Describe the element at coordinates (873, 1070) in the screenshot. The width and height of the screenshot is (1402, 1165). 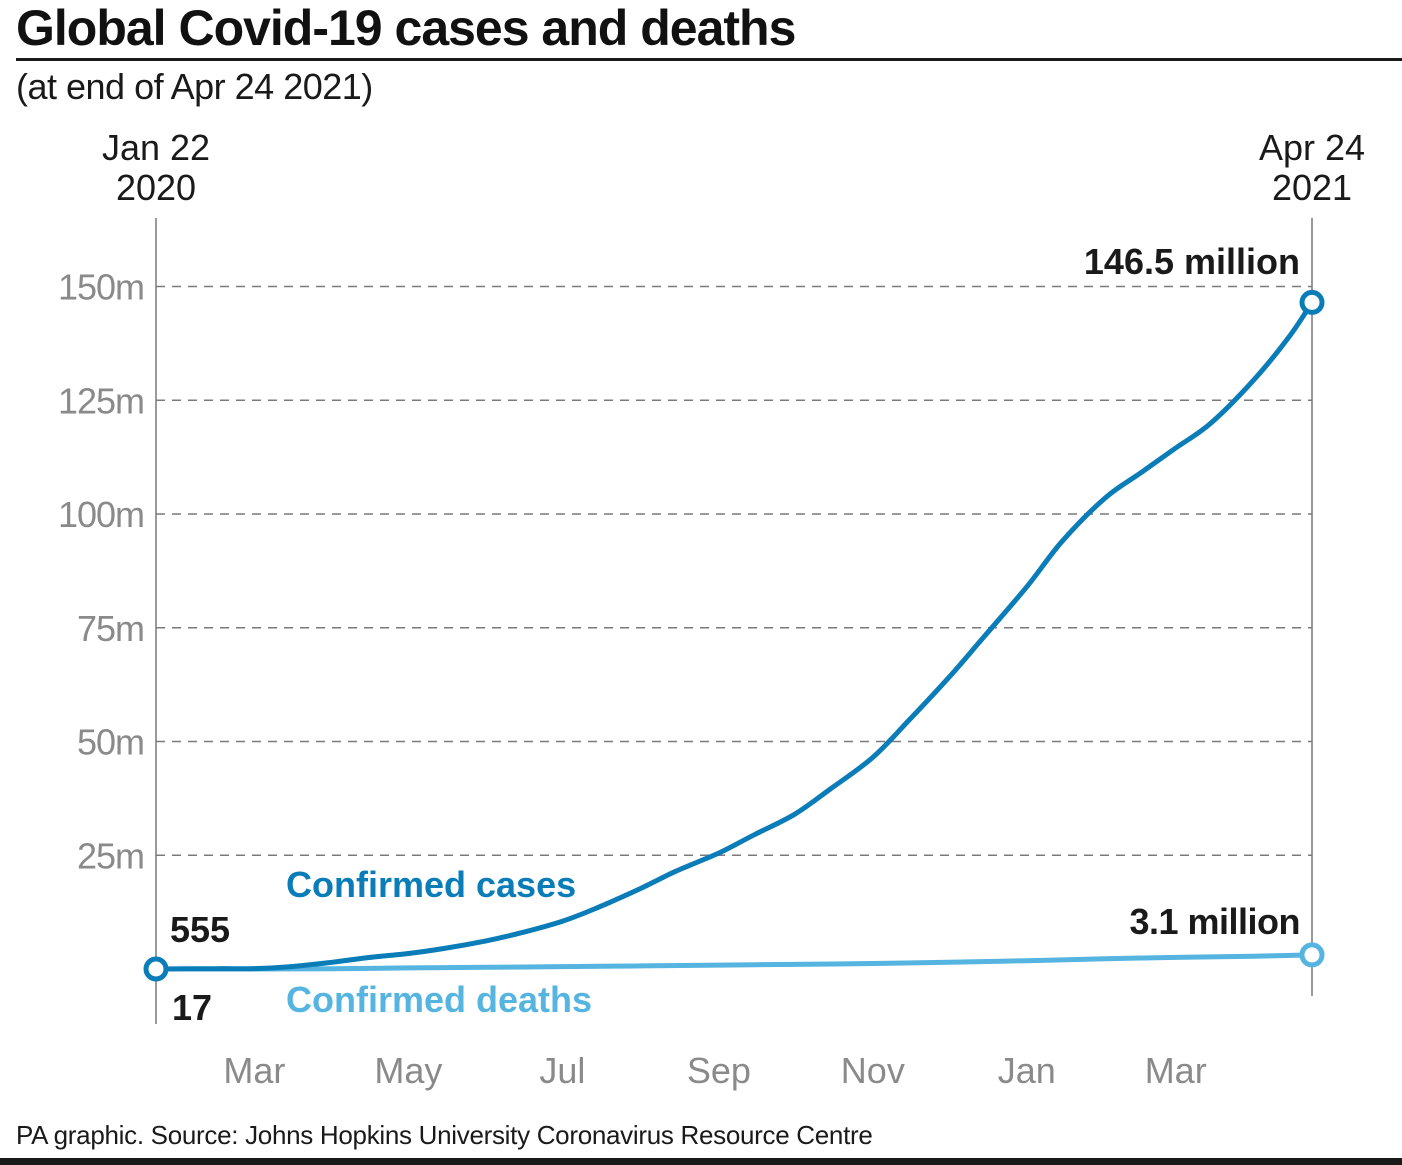
I see `x-tick-label: Nov` at that location.